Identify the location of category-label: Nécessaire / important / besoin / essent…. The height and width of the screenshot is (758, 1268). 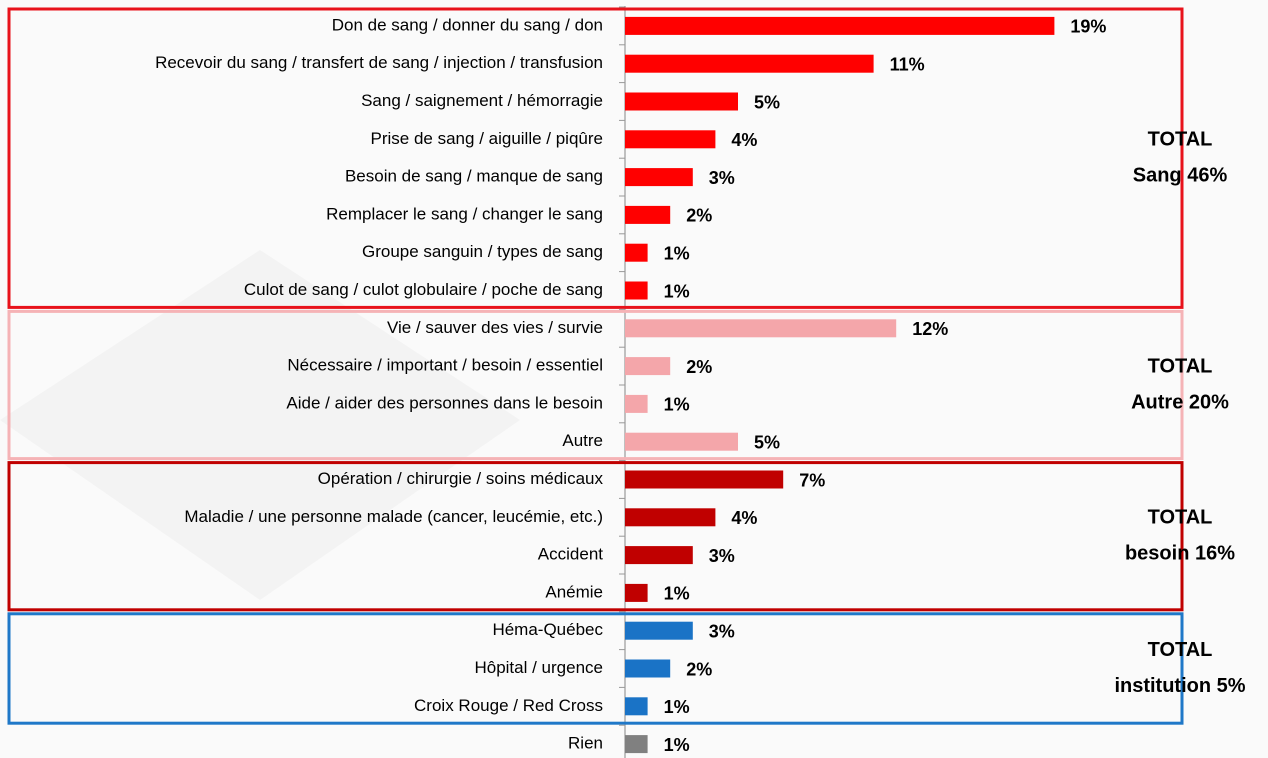
(445, 365).